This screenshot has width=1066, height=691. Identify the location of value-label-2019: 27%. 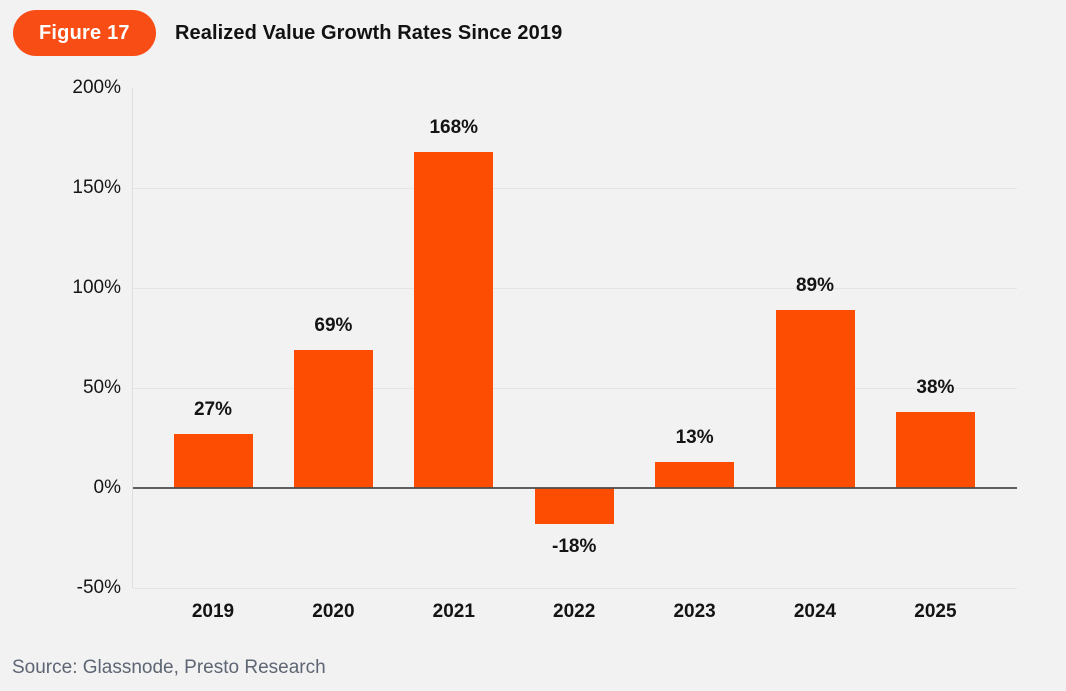
(213, 409).